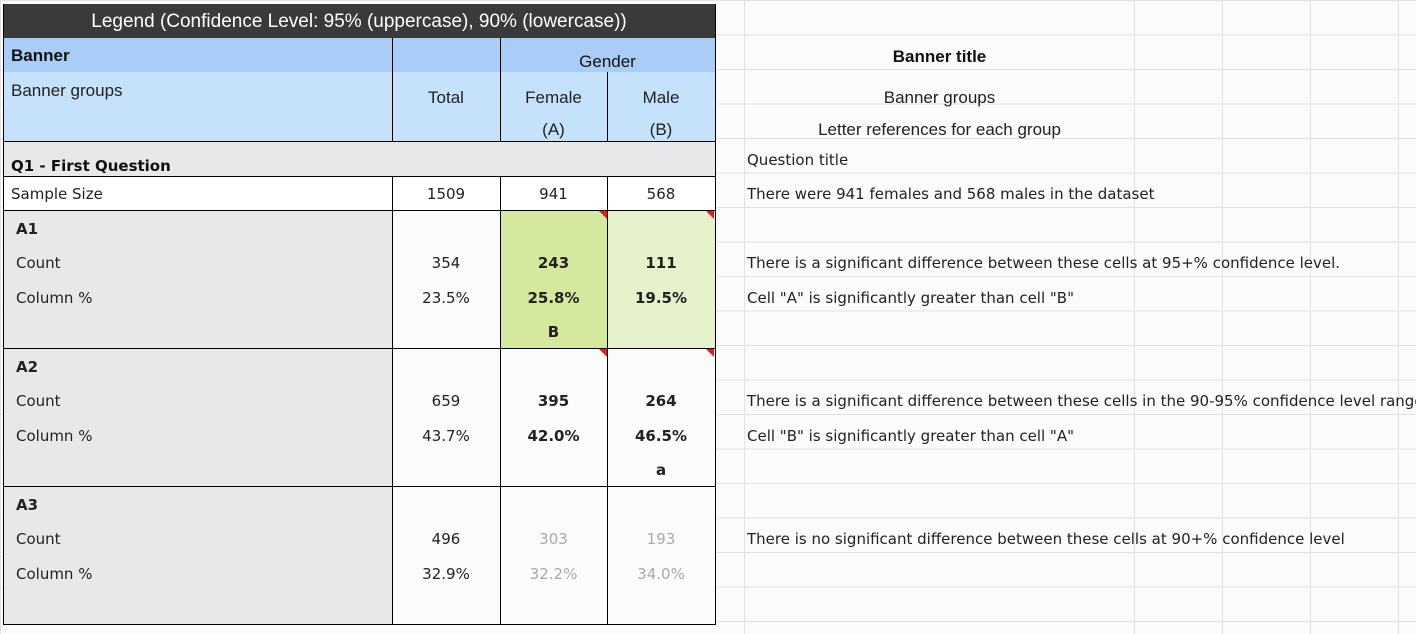  I want to click on answer-a3-male-cell: 193 34.0%, so click(661, 555).